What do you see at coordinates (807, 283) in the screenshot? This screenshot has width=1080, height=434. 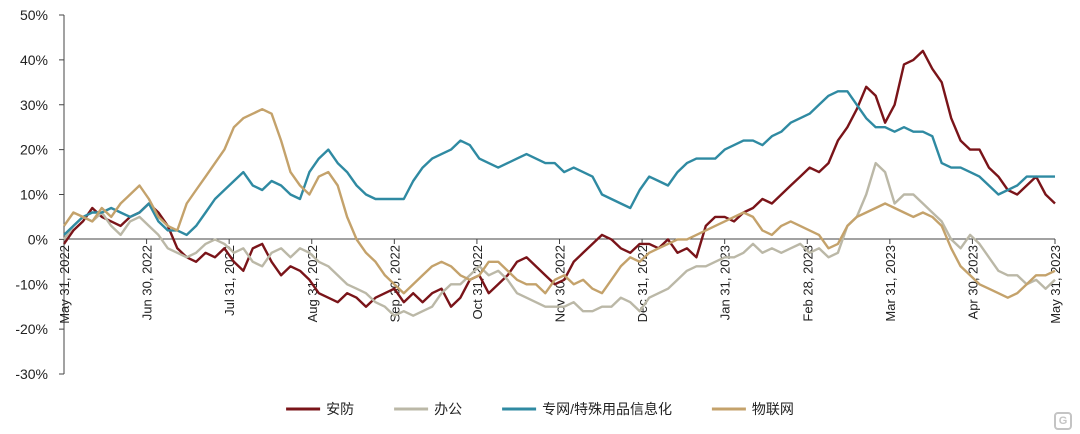 I see `x-tick-label: Feb 28, 2023` at bounding box center [807, 283].